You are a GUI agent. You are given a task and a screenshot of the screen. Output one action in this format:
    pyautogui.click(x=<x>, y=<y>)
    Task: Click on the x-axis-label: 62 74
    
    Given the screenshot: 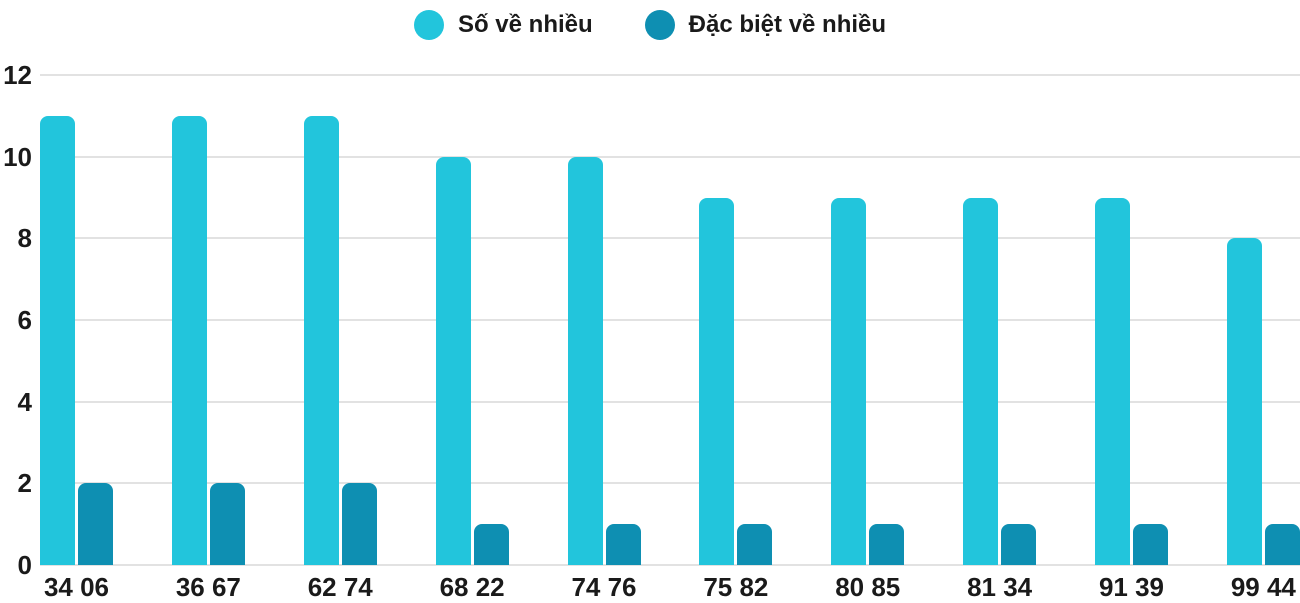 What is the action you would take?
    pyautogui.click(x=340, y=587)
    